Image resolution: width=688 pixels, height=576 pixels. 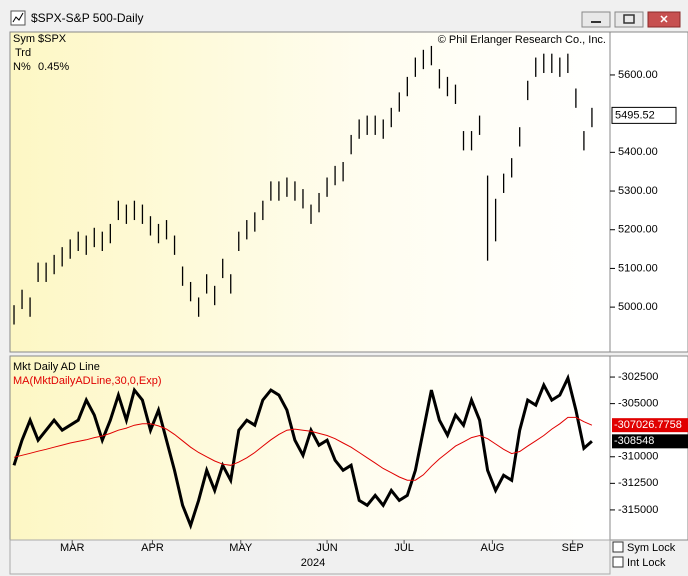 I want to click on last-value-label: -307026.7758, so click(x=648, y=425).